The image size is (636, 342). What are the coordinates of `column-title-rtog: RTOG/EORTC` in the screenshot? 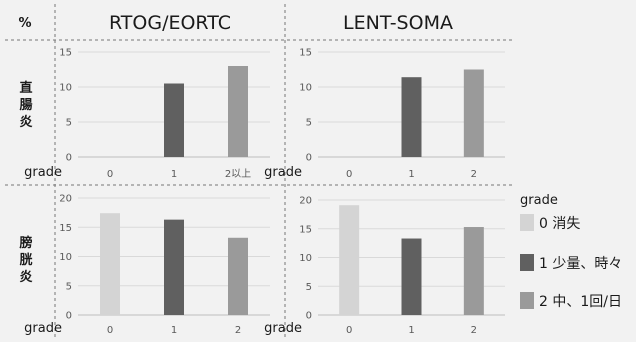 It's located at (170, 23).